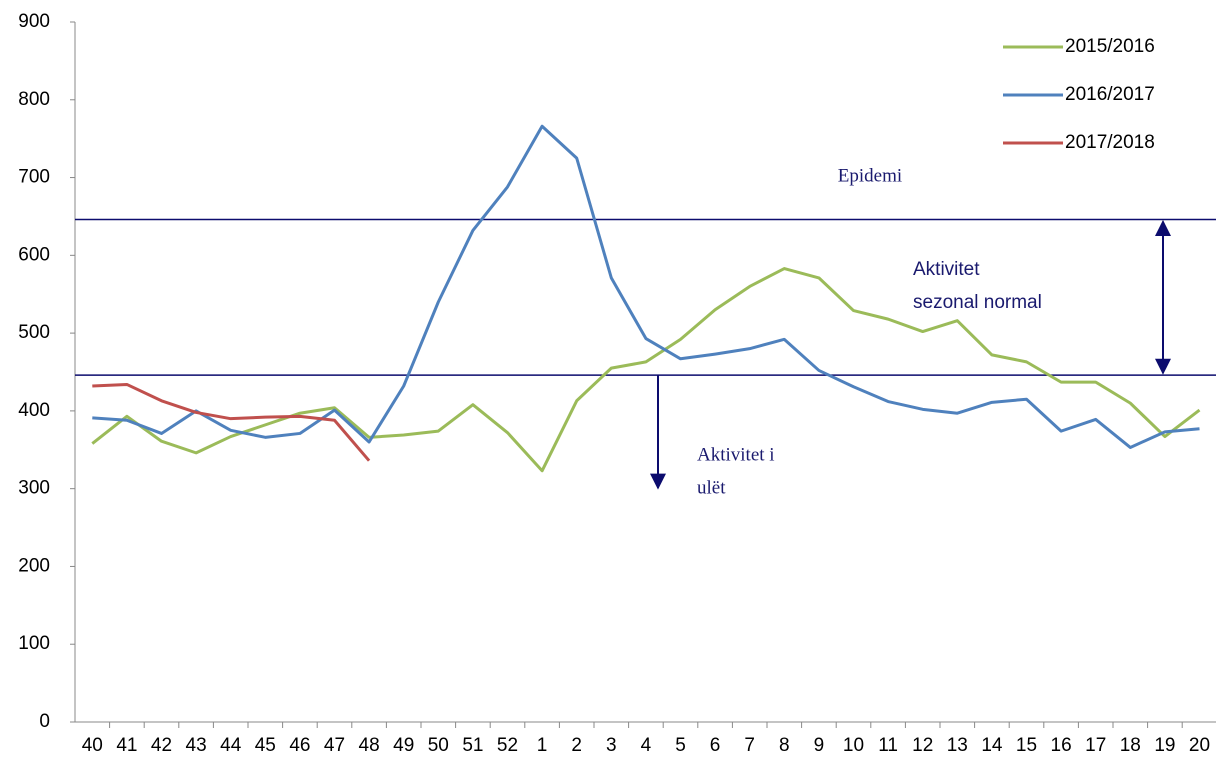 Image resolution: width=1216 pixels, height=764 pixels. Describe the element at coordinates (265, 745) in the screenshot. I see `x-tick-label: 45` at that location.